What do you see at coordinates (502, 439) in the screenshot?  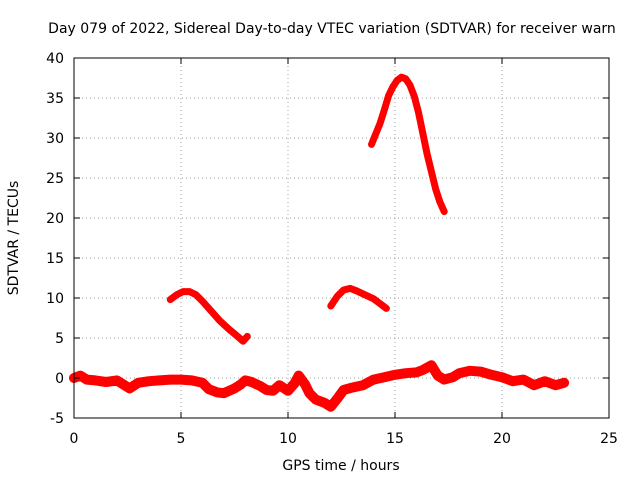 I see `x-tick-label: 20` at bounding box center [502, 439].